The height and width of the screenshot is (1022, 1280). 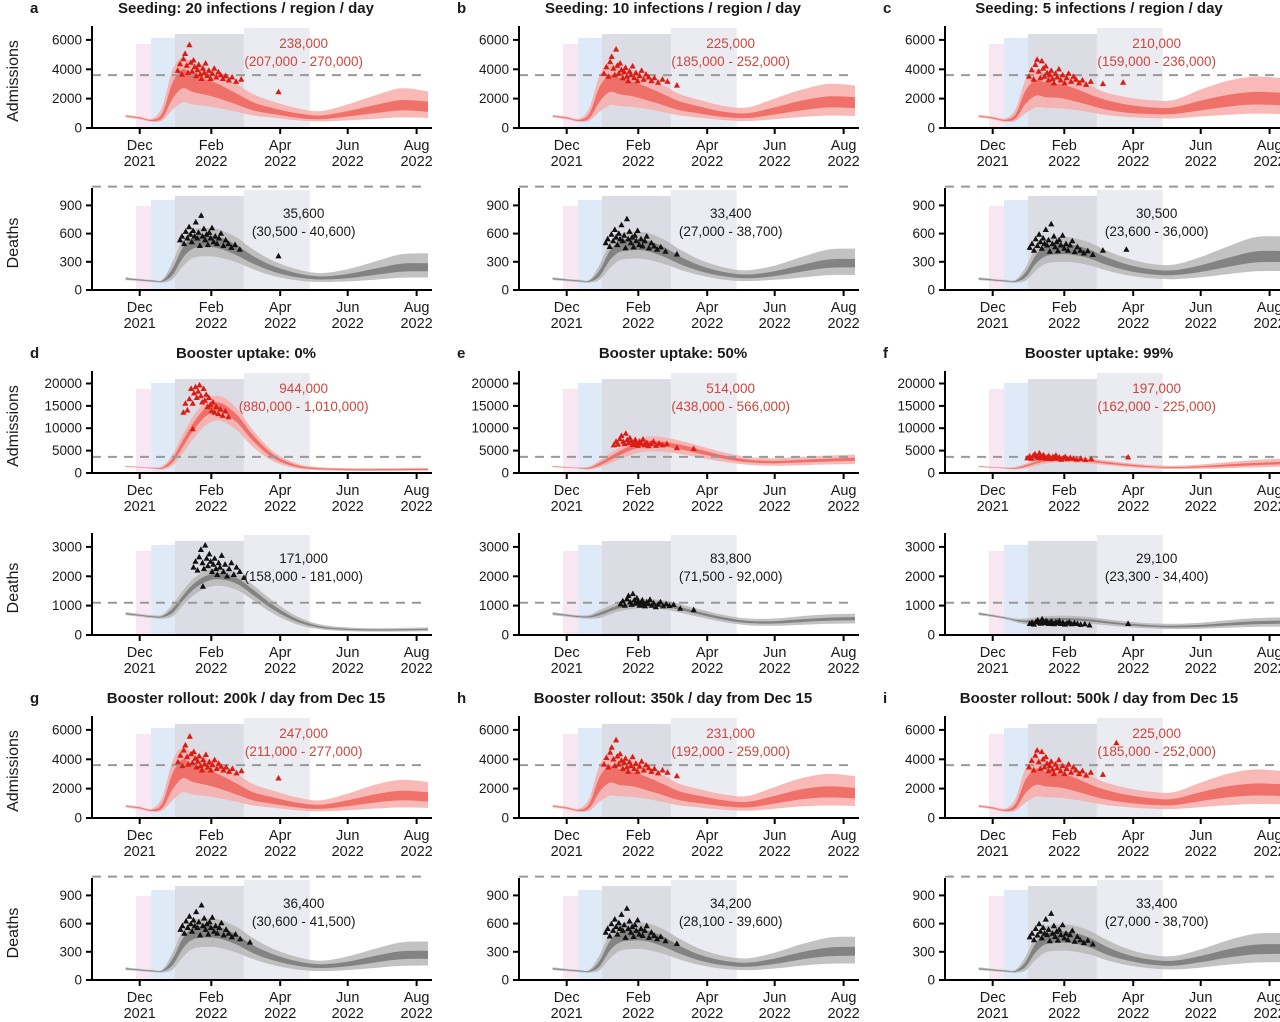 I want to click on y-tick-label: 4000, so click(x=494, y=69).